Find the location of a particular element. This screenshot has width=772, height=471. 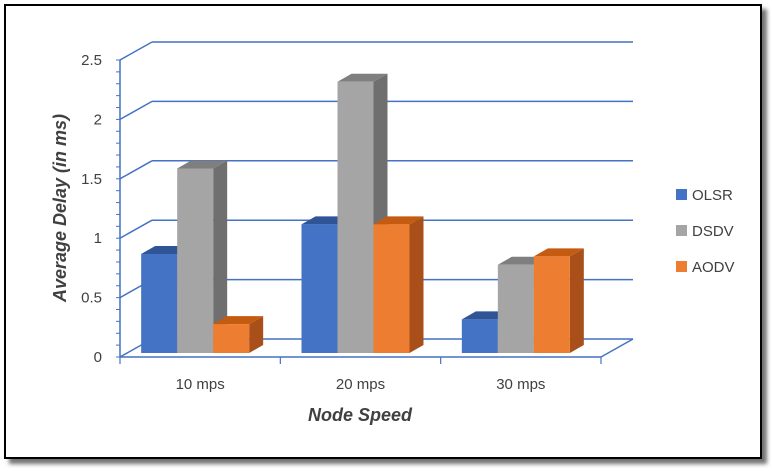

y-tick-label: 0 is located at coordinates (98, 357).